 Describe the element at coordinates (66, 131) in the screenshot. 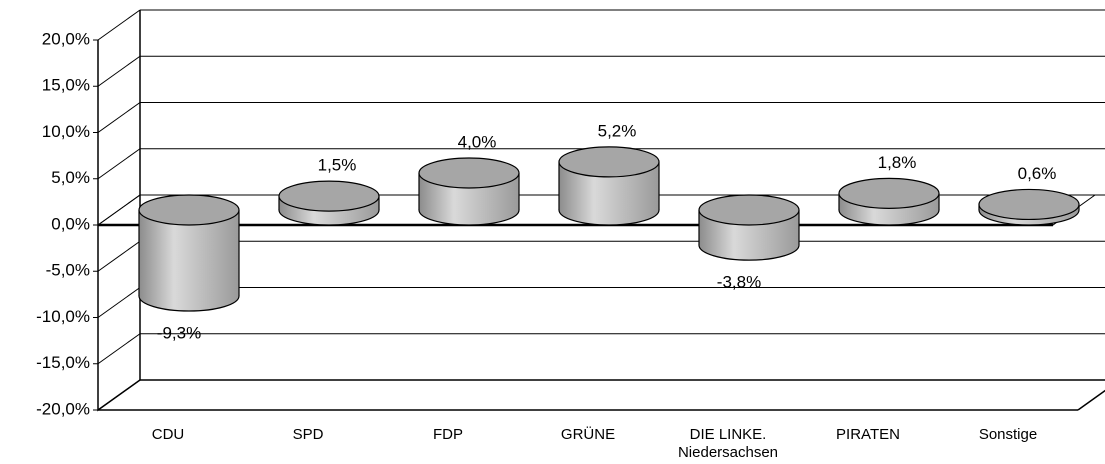

I see `y-tick-label: 10,0%` at that location.